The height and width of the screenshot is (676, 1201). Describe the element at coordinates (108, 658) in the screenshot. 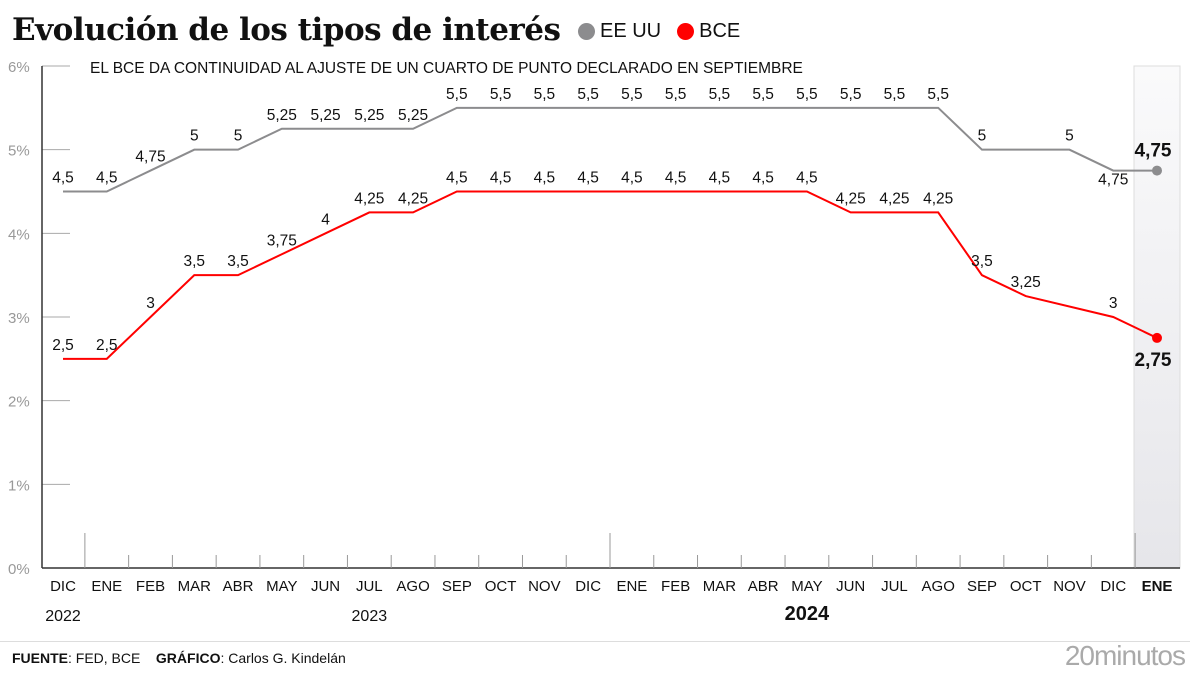

I see `source: FED, BCE` at that location.